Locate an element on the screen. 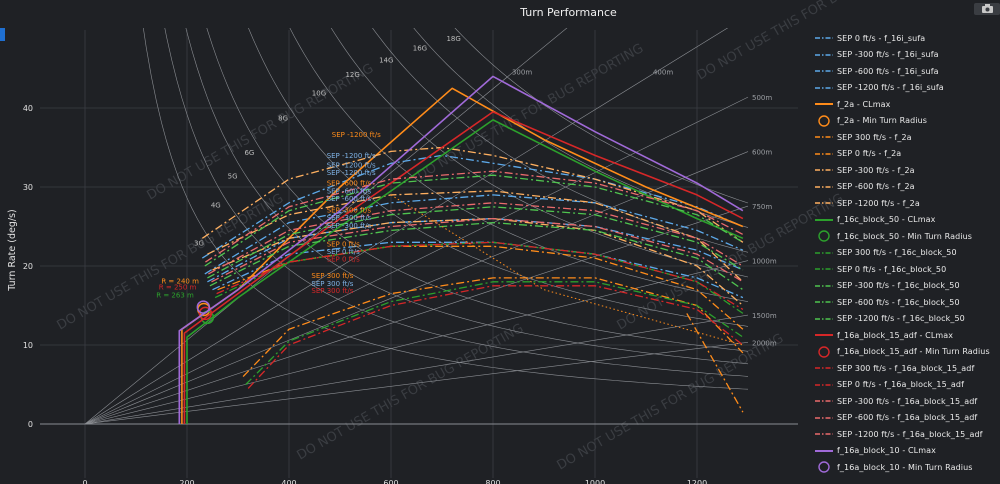 The width and height of the screenshot is (1000, 484). x-tick-label: 1200 is located at coordinates (697, 481).